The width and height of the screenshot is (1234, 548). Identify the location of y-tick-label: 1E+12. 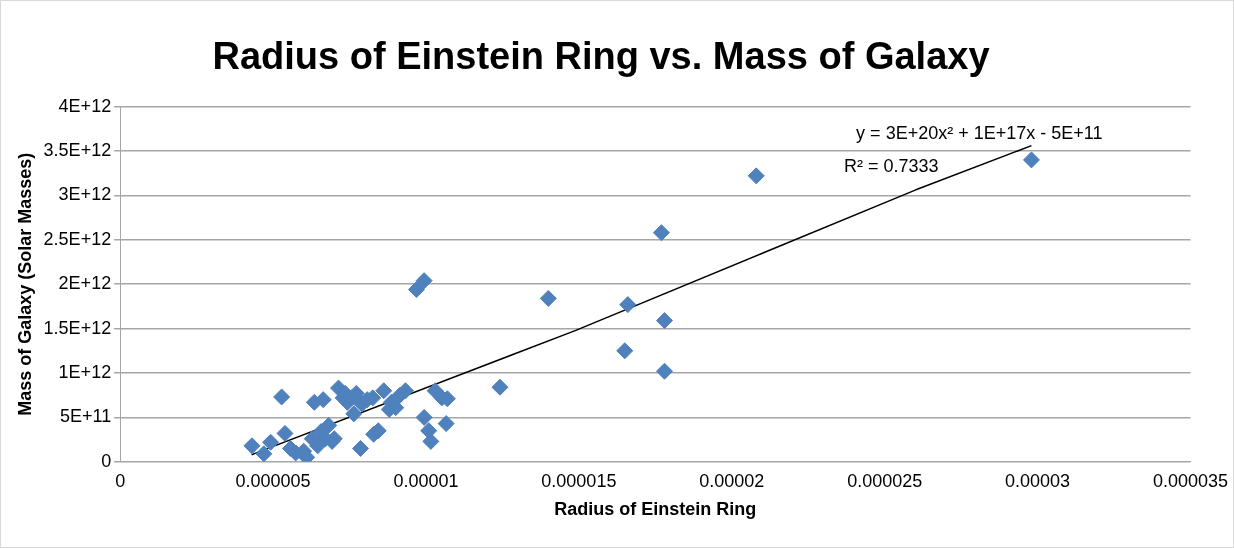
(85, 371).